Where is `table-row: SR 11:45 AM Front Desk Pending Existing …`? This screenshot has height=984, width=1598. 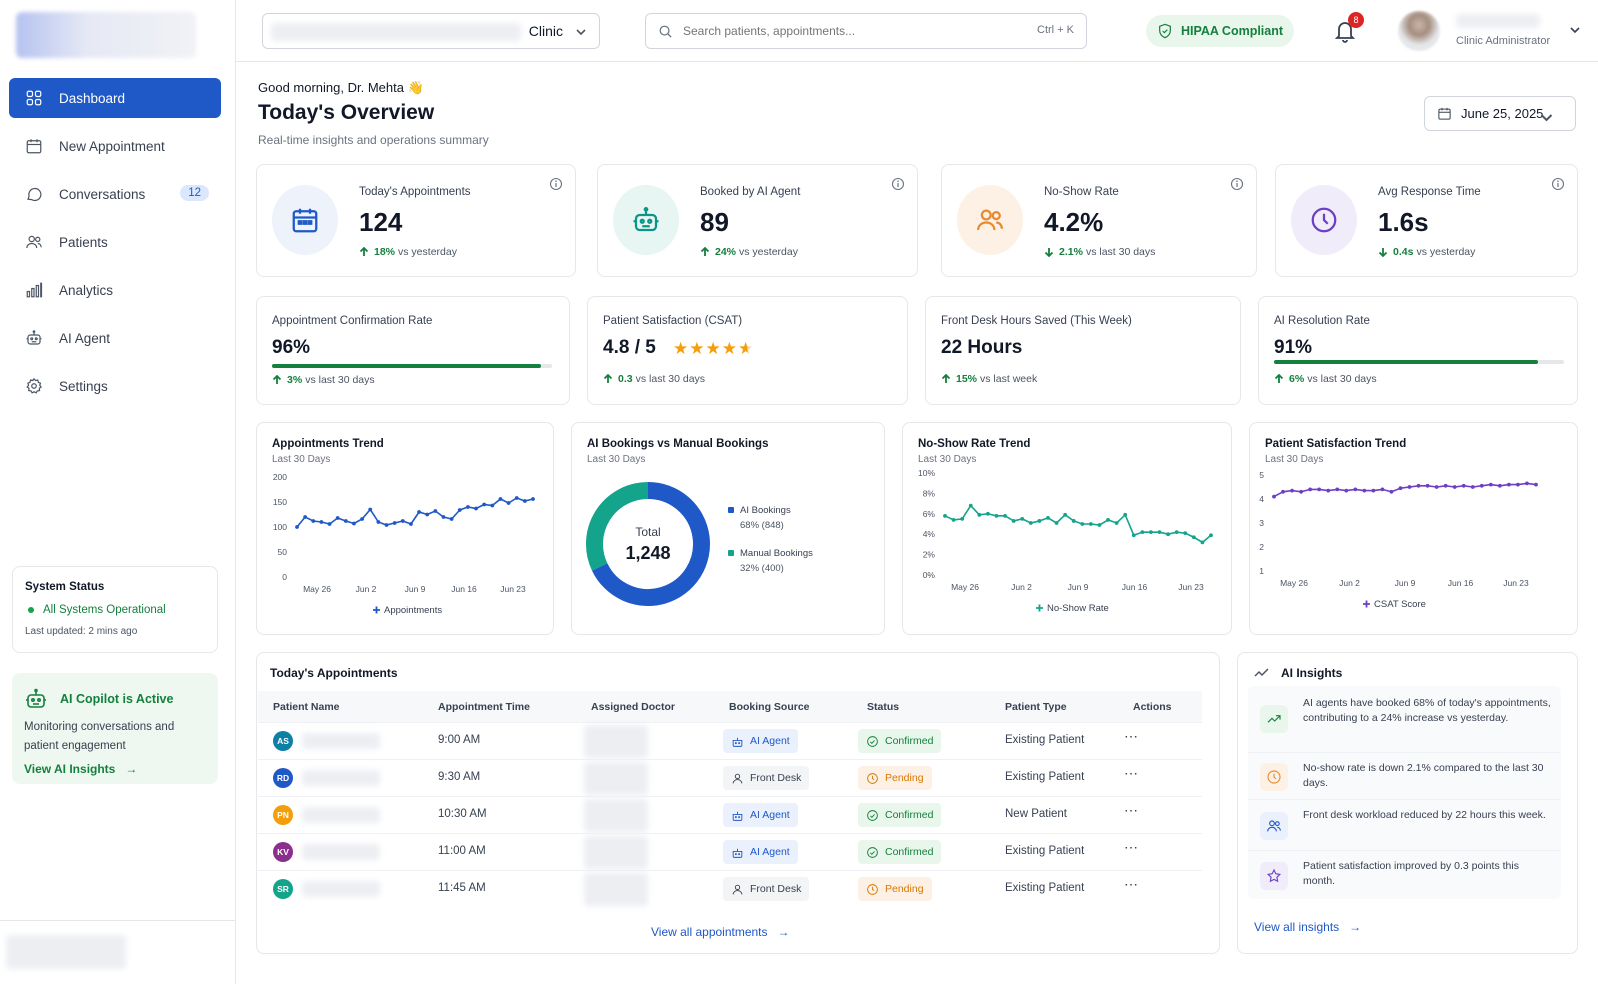 table-row: SR 11:45 AM Front Desk Pending Existing … is located at coordinates (730, 888).